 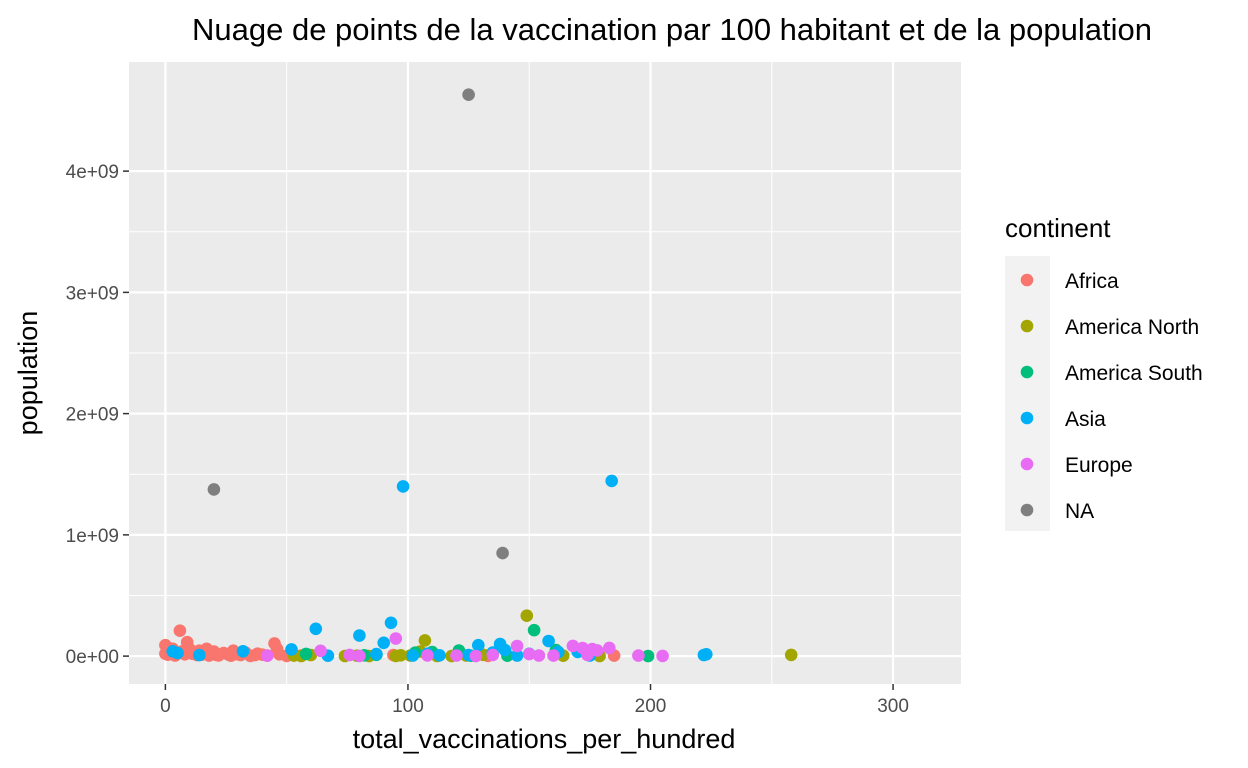 What do you see at coordinates (180, 630) in the screenshot?
I see `point-africa` at bounding box center [180, 630].